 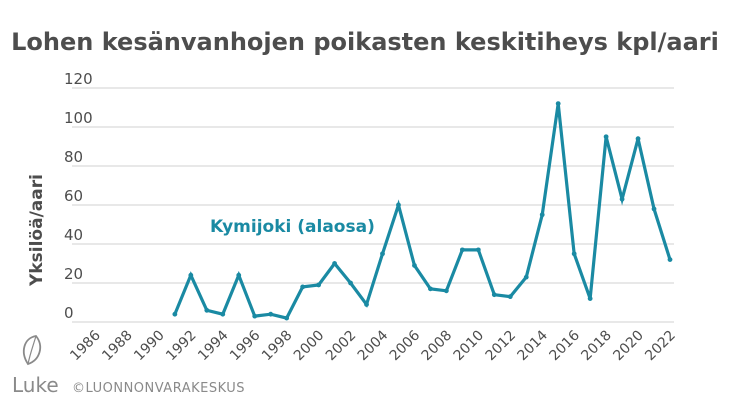 What do you see at coordinates (69, 313) in the screenshot?
I see `y-tick-label: 0` at bounding box center [69, 313].